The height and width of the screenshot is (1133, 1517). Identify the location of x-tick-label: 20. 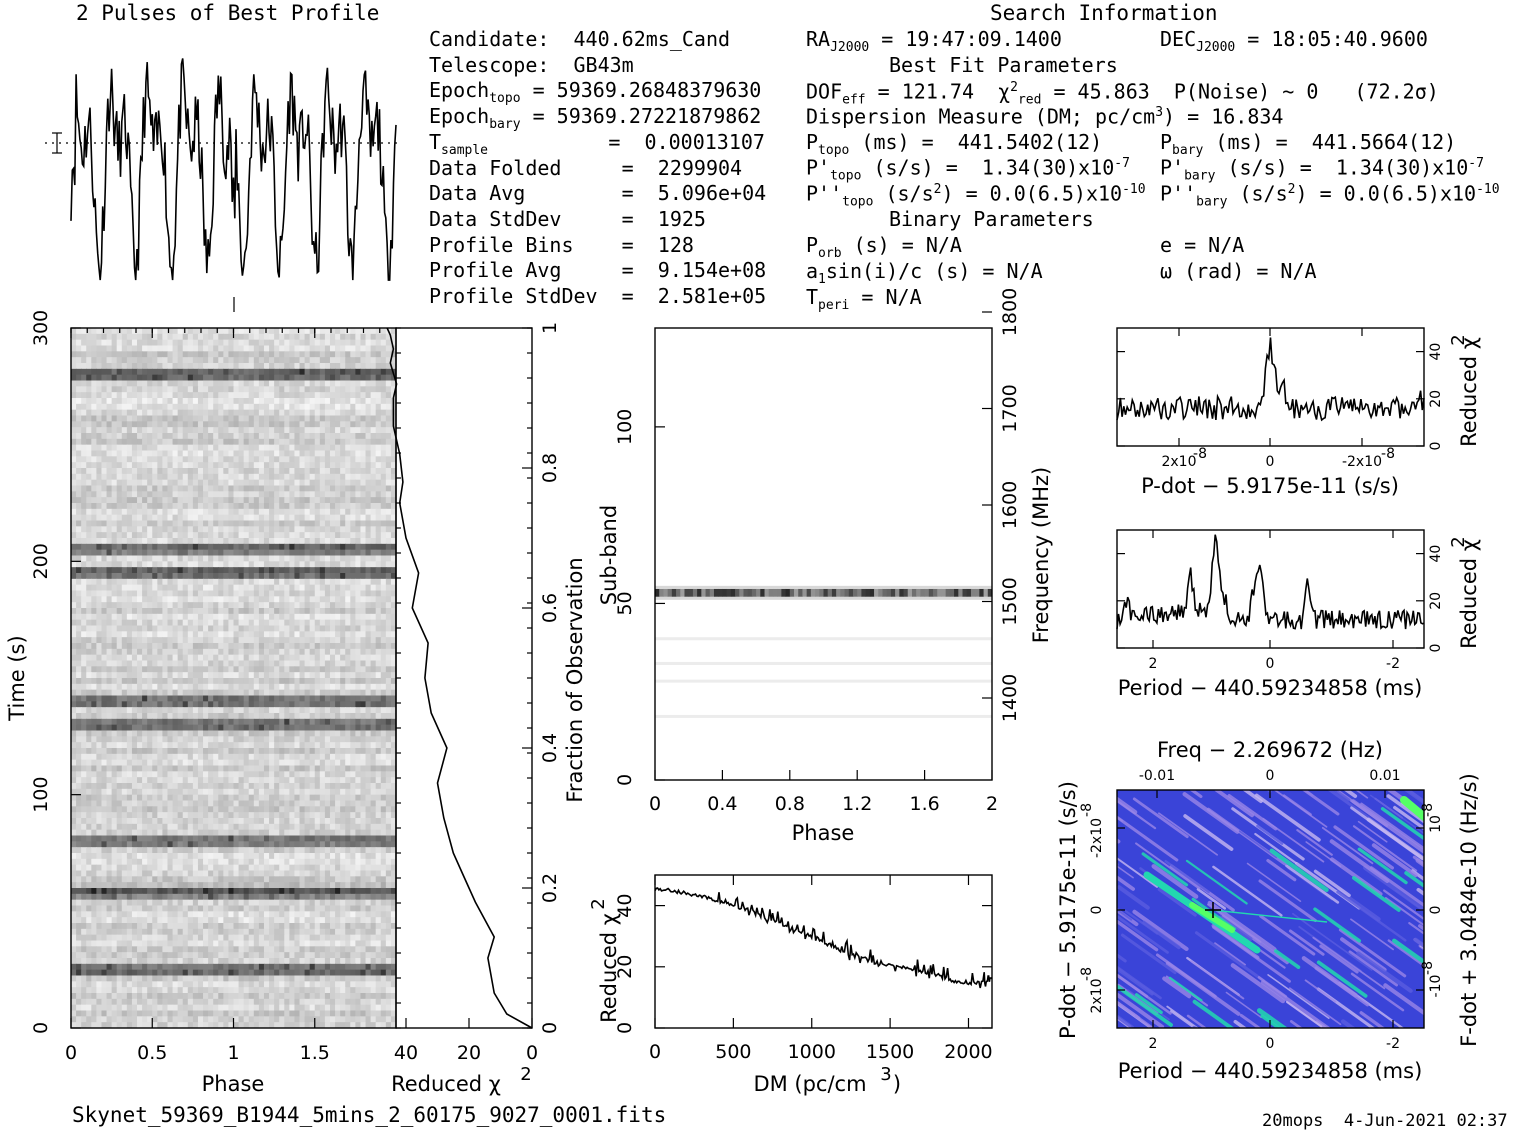
(469, 1053).